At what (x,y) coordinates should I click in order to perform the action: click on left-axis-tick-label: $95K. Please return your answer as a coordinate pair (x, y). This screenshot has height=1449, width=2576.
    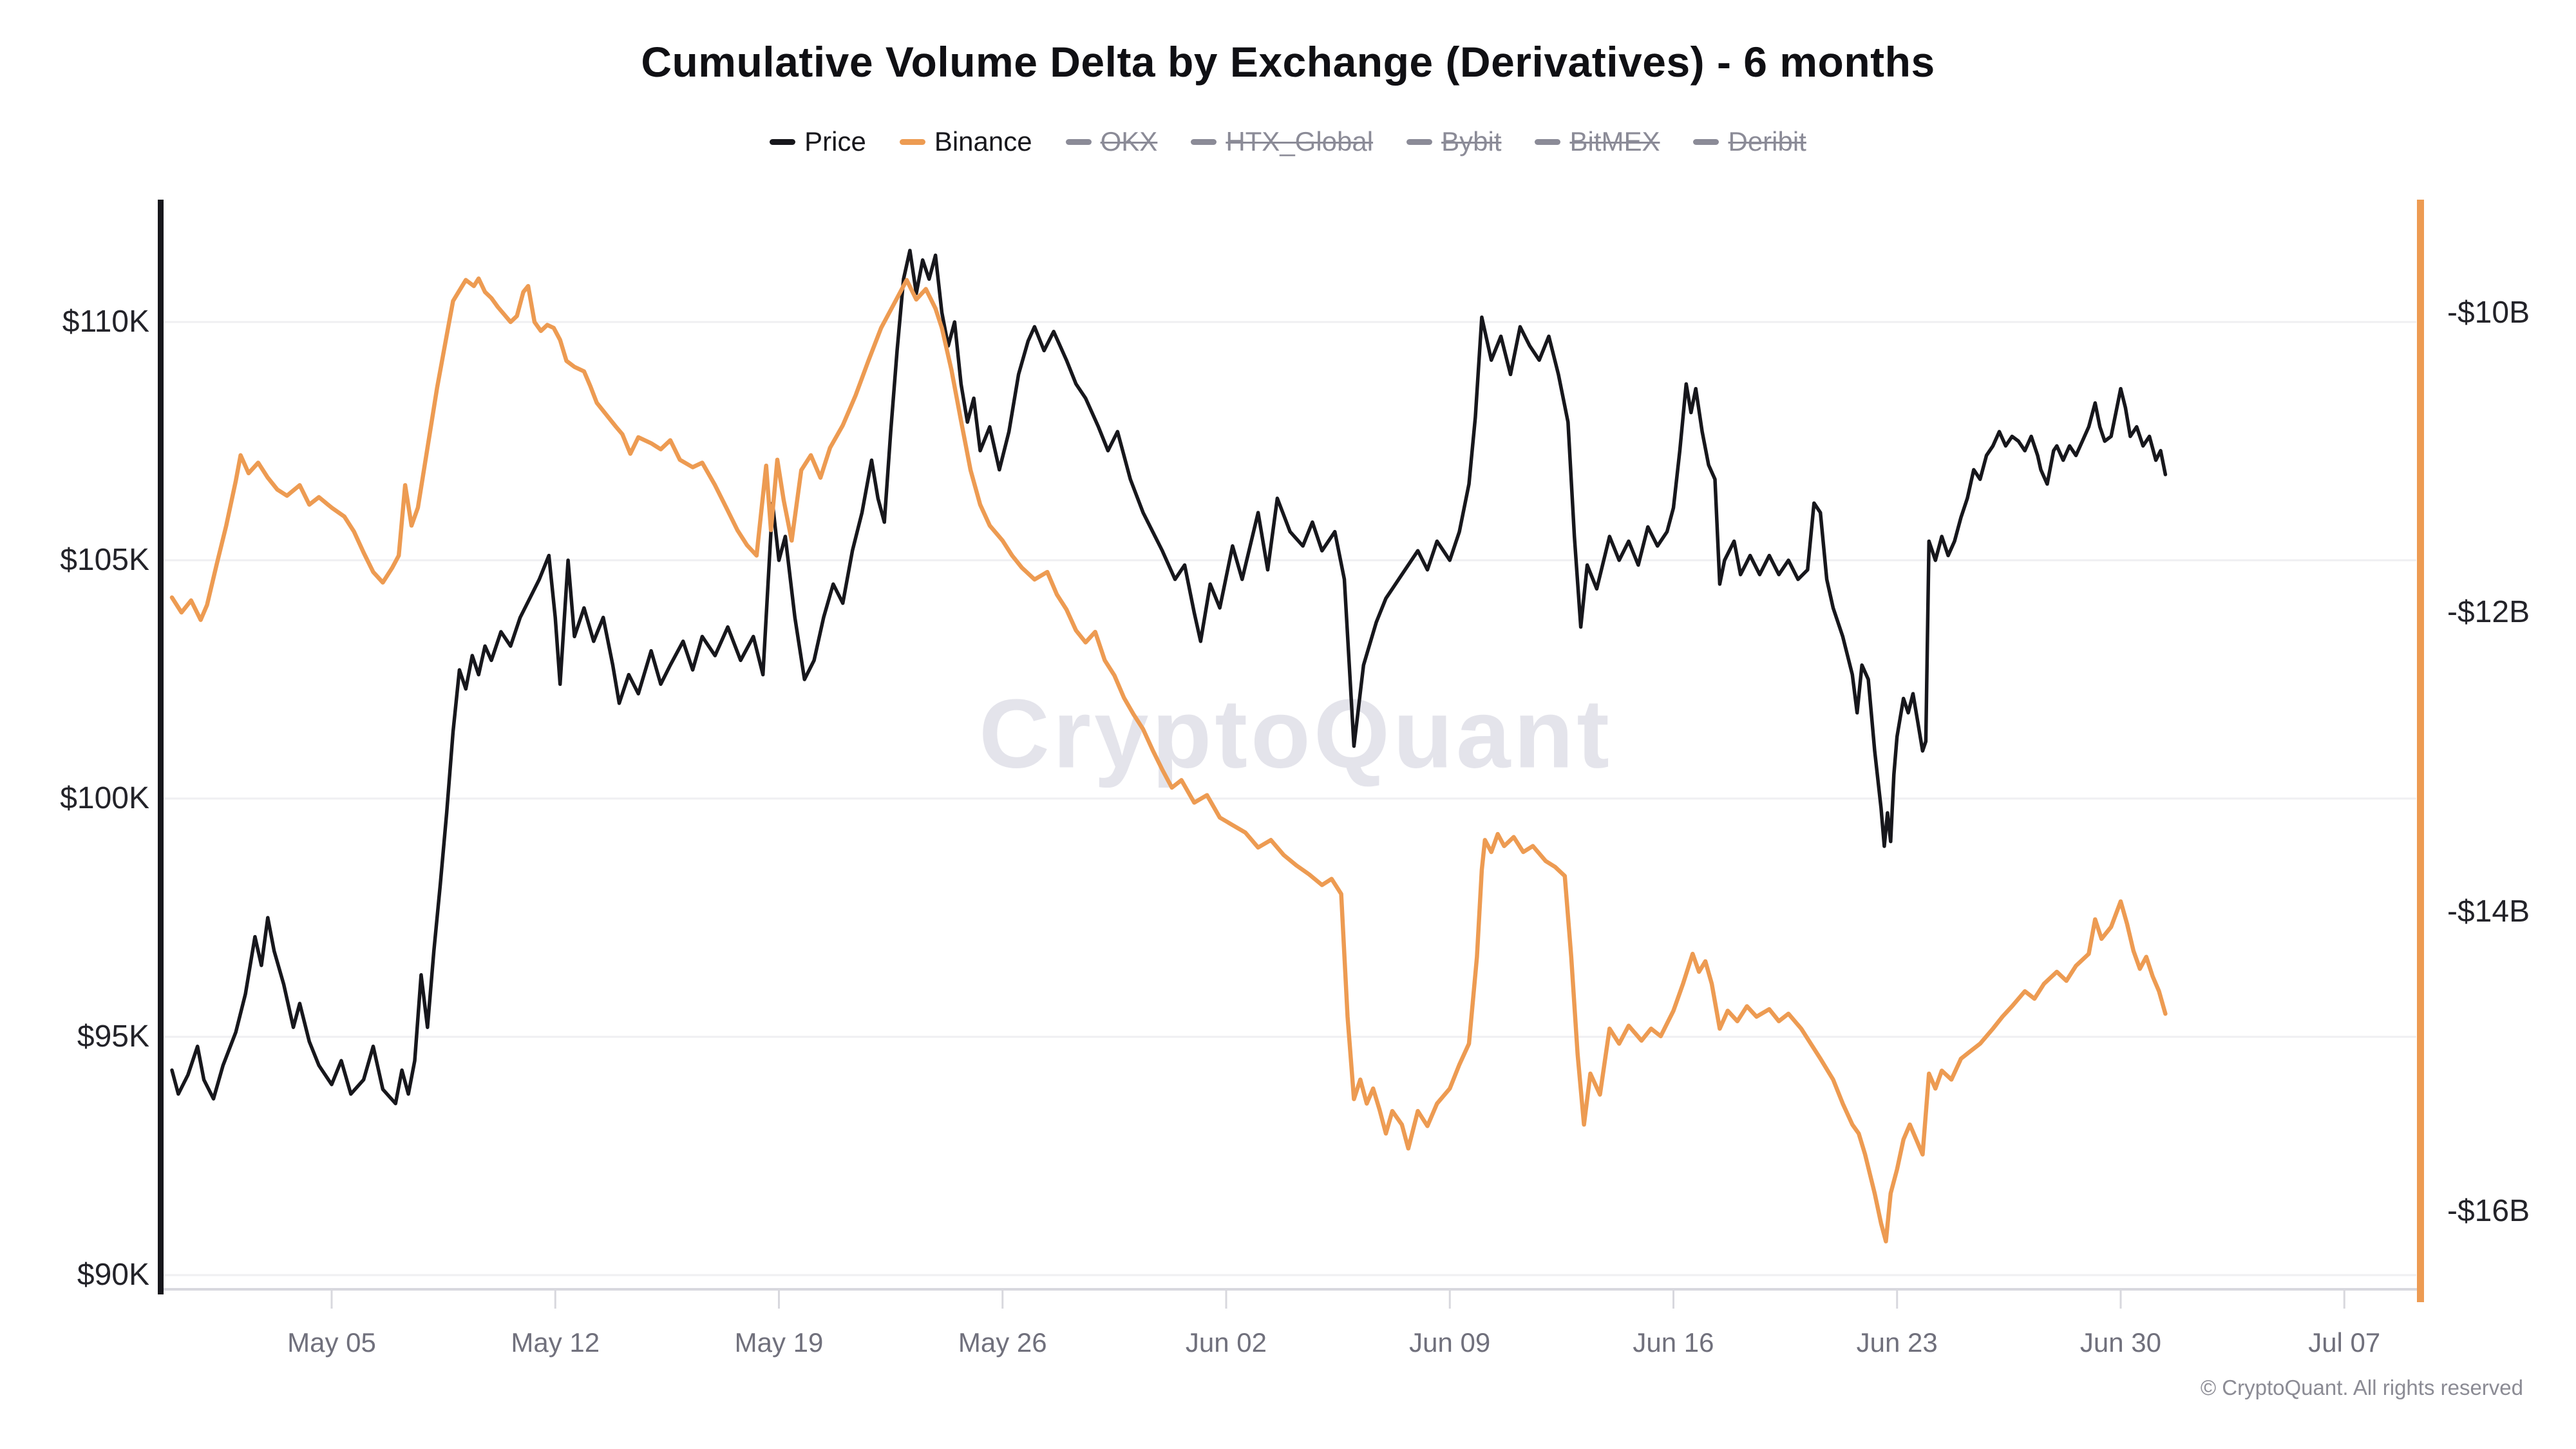
    Looking at the image, I should click on (113, 1036).